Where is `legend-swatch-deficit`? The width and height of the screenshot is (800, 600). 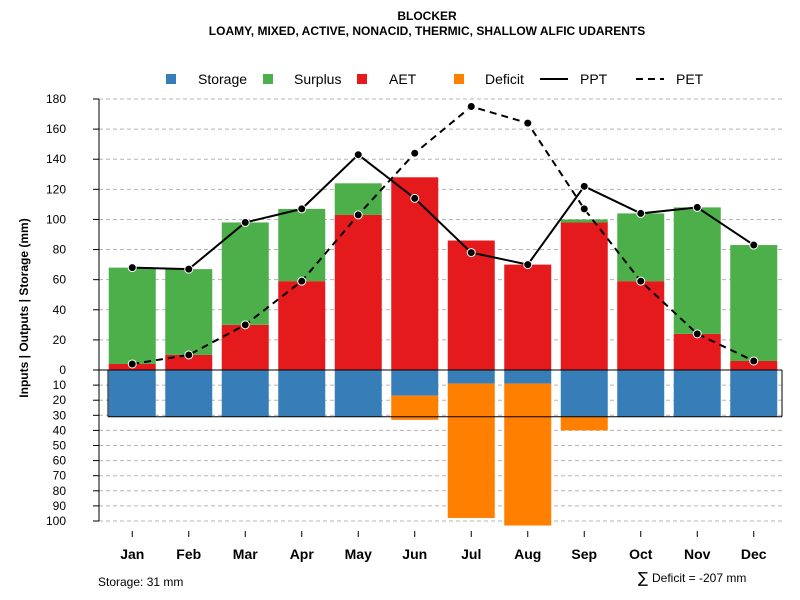 legend-swatch-deficit is located at coordinates (459, 79).